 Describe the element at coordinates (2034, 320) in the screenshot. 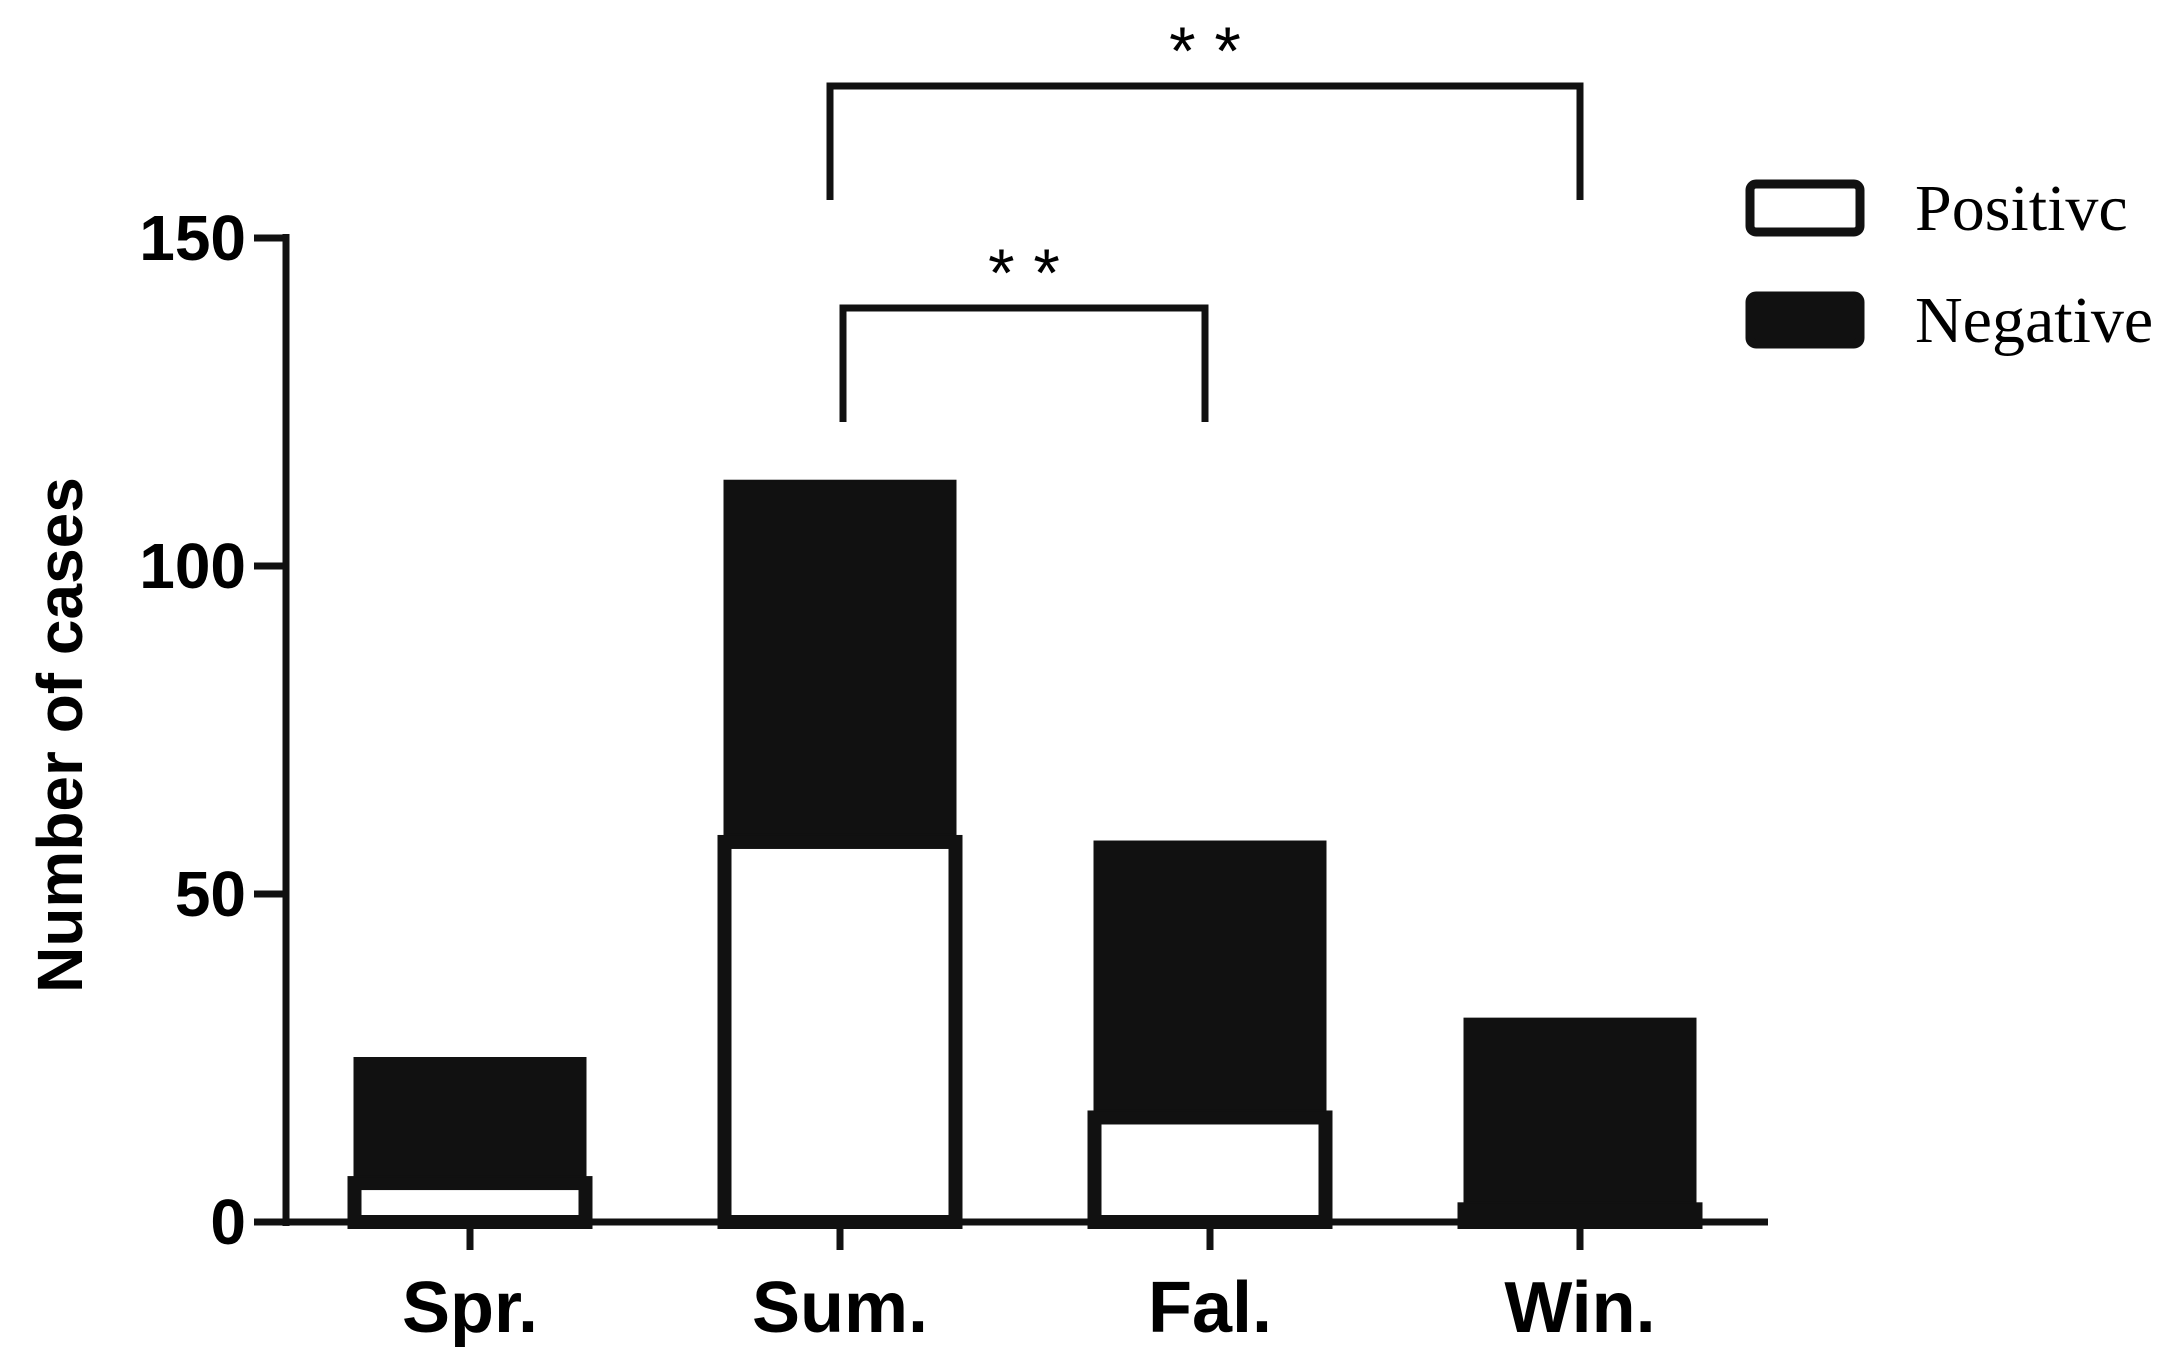

I see `legend-label-negative: Negative` at that location.